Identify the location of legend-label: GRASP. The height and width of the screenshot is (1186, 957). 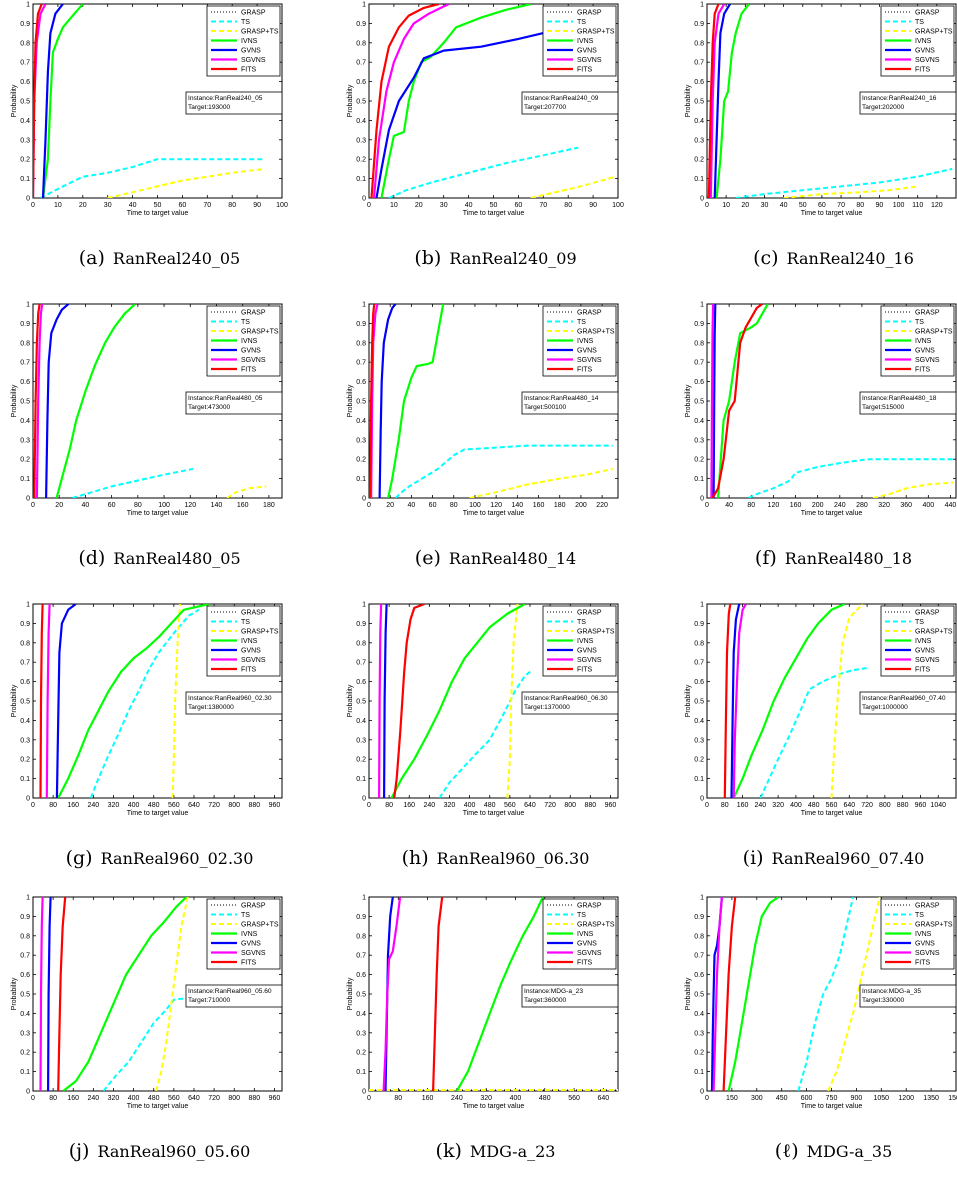
(589, 313).